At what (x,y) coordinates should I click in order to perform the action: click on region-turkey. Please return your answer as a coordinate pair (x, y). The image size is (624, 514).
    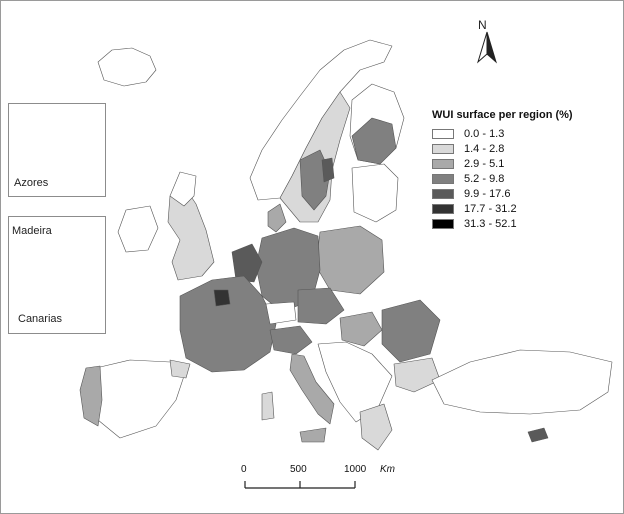
    Looking at the image, I should click on (522, 382).